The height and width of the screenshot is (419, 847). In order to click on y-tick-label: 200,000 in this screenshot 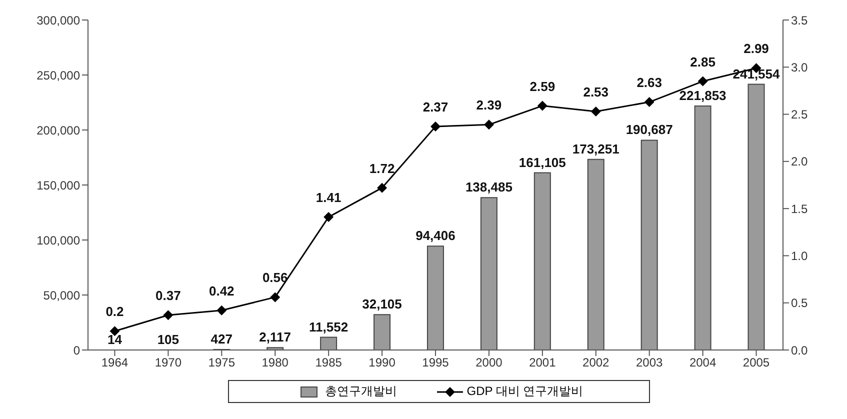, I will do `click(58, 130)`.